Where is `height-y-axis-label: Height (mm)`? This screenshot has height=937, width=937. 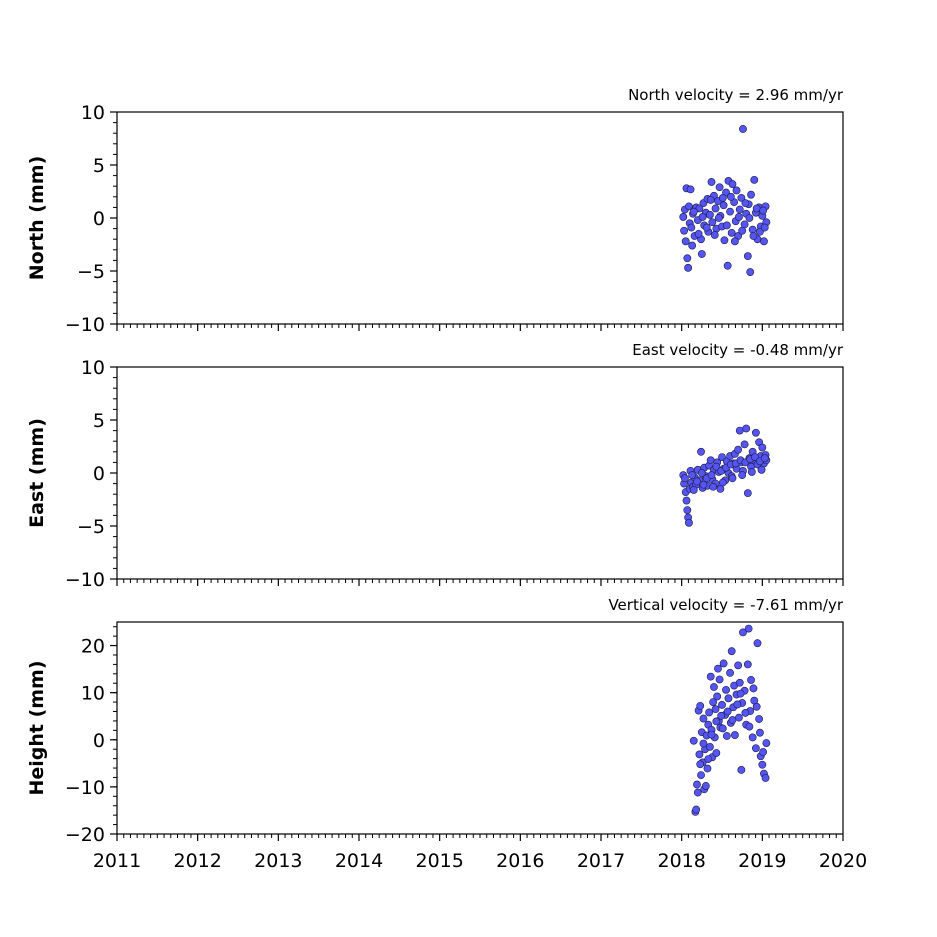
height-y-axis-label: Height (mm) is located at coordinates (37, 727).